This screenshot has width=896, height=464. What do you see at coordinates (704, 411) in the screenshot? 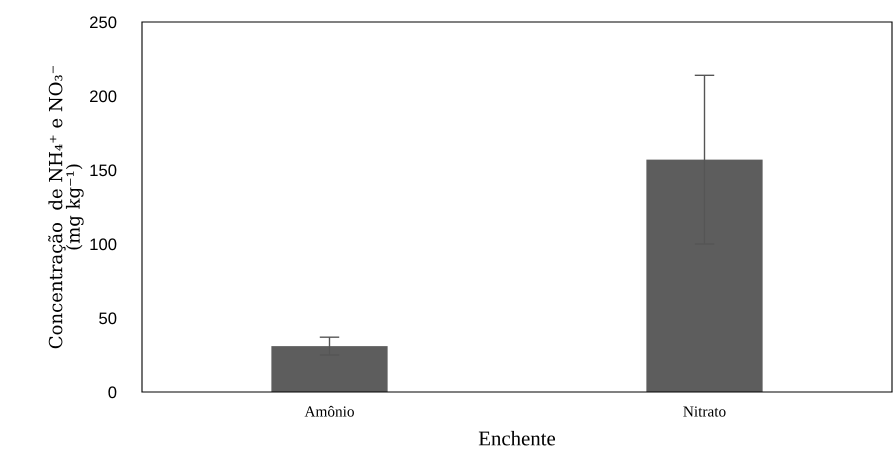
I see `x-tick-label: Nitrato` at bounding box center [704, 411].